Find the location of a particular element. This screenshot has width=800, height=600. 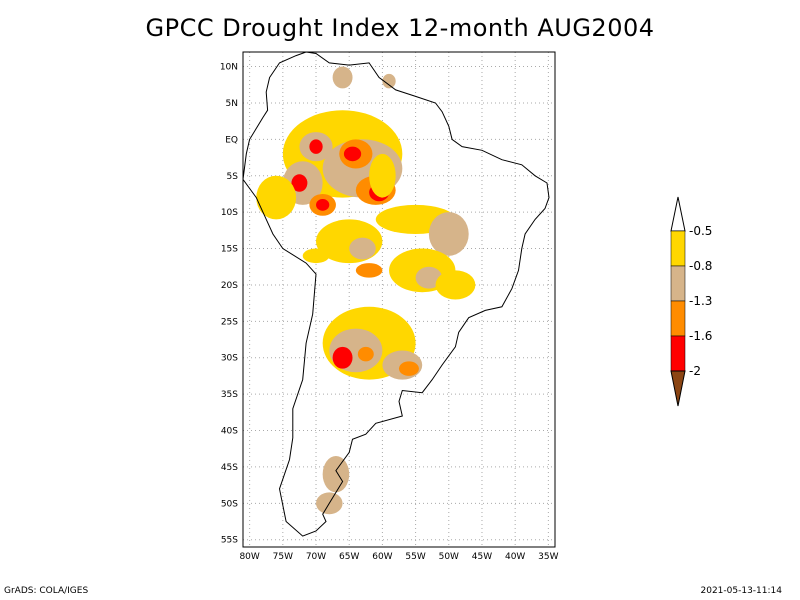

lat-tick-label: 35S is located at coordinates (229, 395).